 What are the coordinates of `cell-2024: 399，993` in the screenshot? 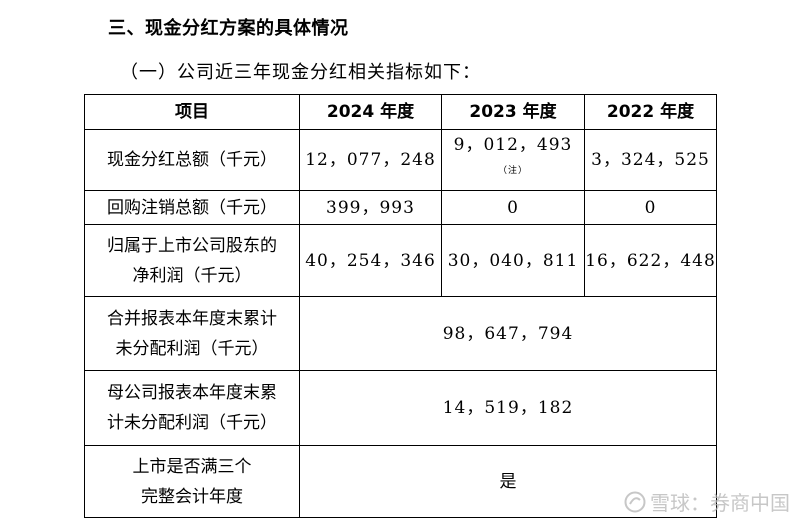 It's located at (370, 207).